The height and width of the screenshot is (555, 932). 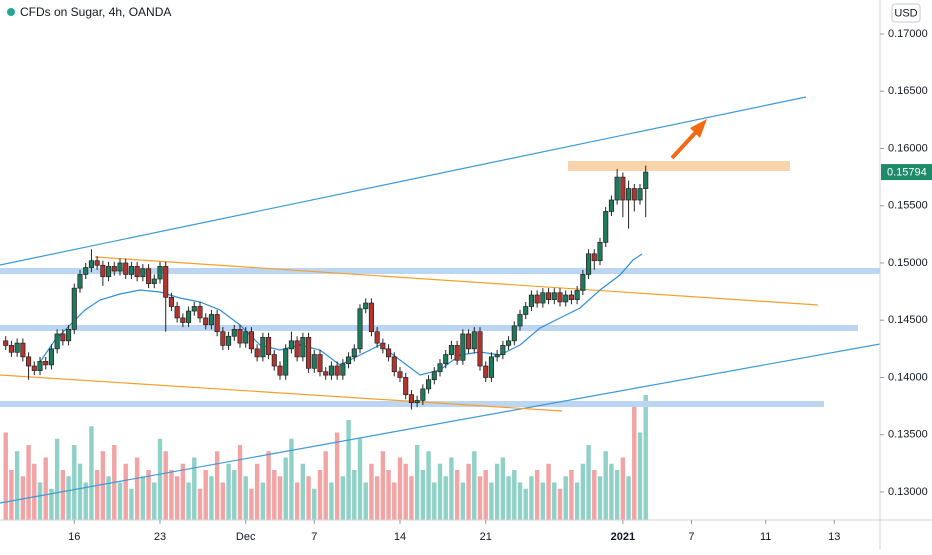 I want to click on currency-label: USD, so click(x=905, y=13).